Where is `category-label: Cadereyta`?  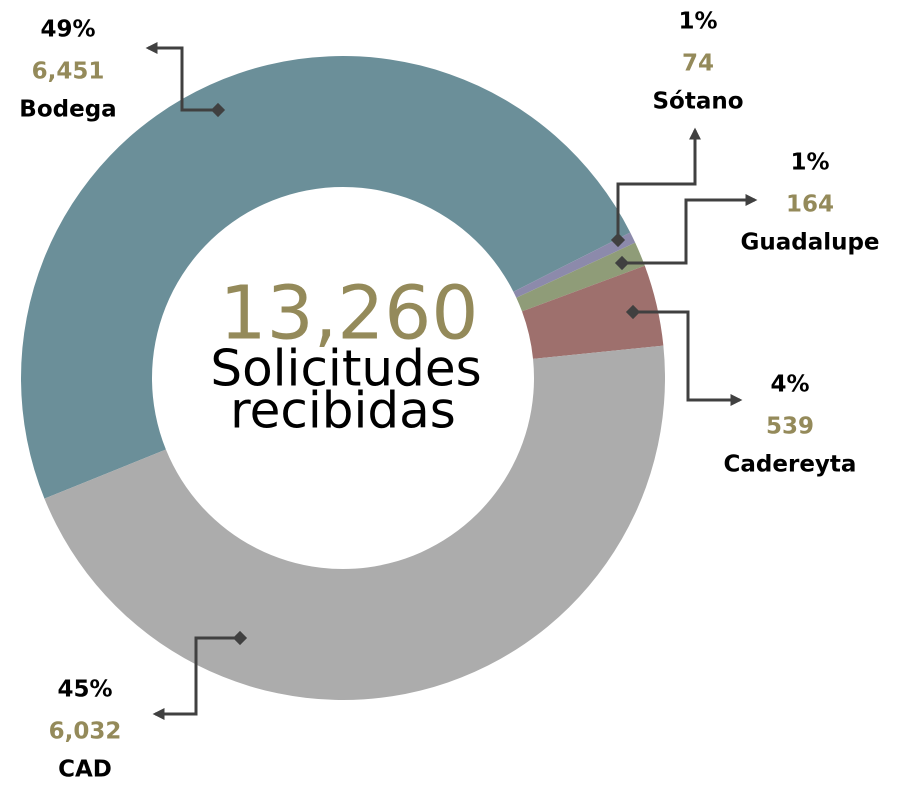 category-label: Cadereyta is located at coordinates (790, 465).